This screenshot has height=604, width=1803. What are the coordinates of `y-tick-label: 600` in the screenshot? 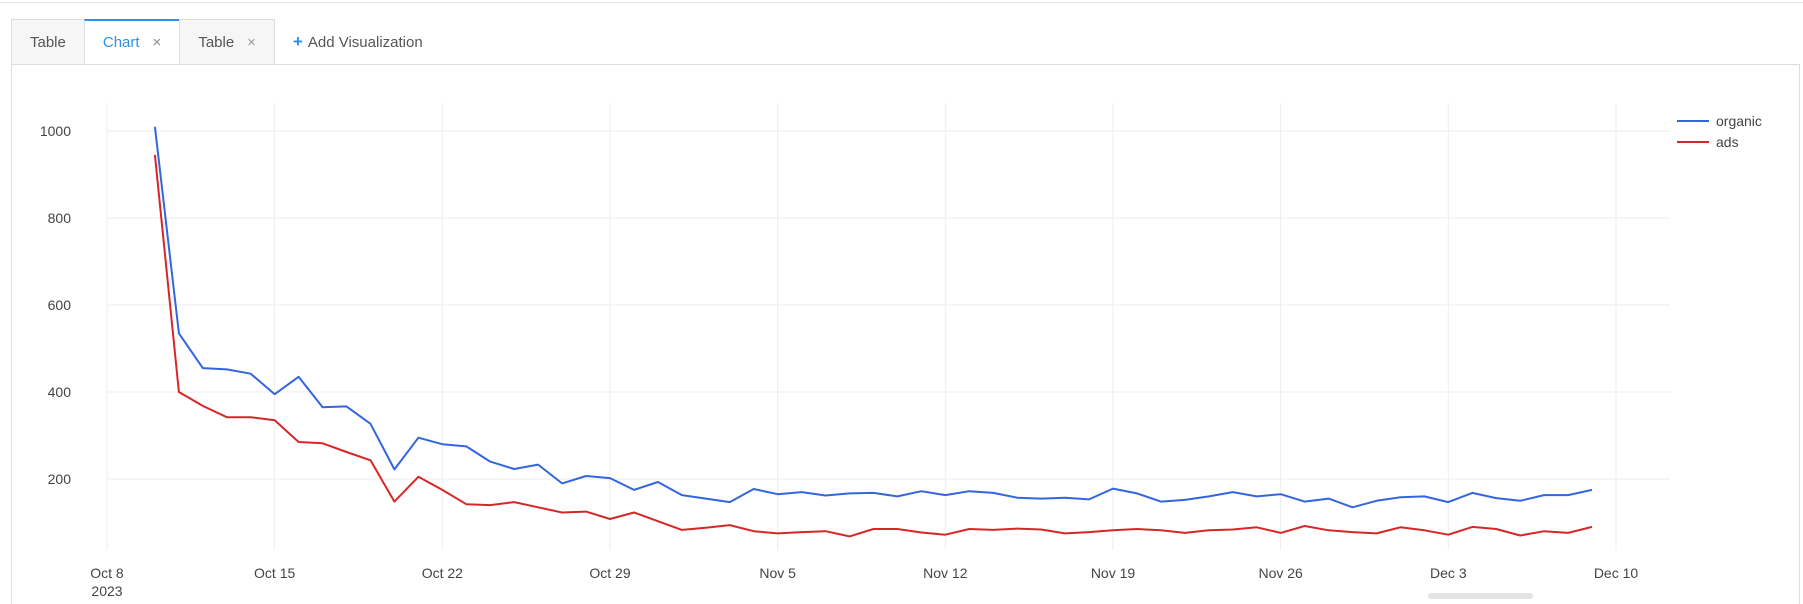 It's located at (60, 305).